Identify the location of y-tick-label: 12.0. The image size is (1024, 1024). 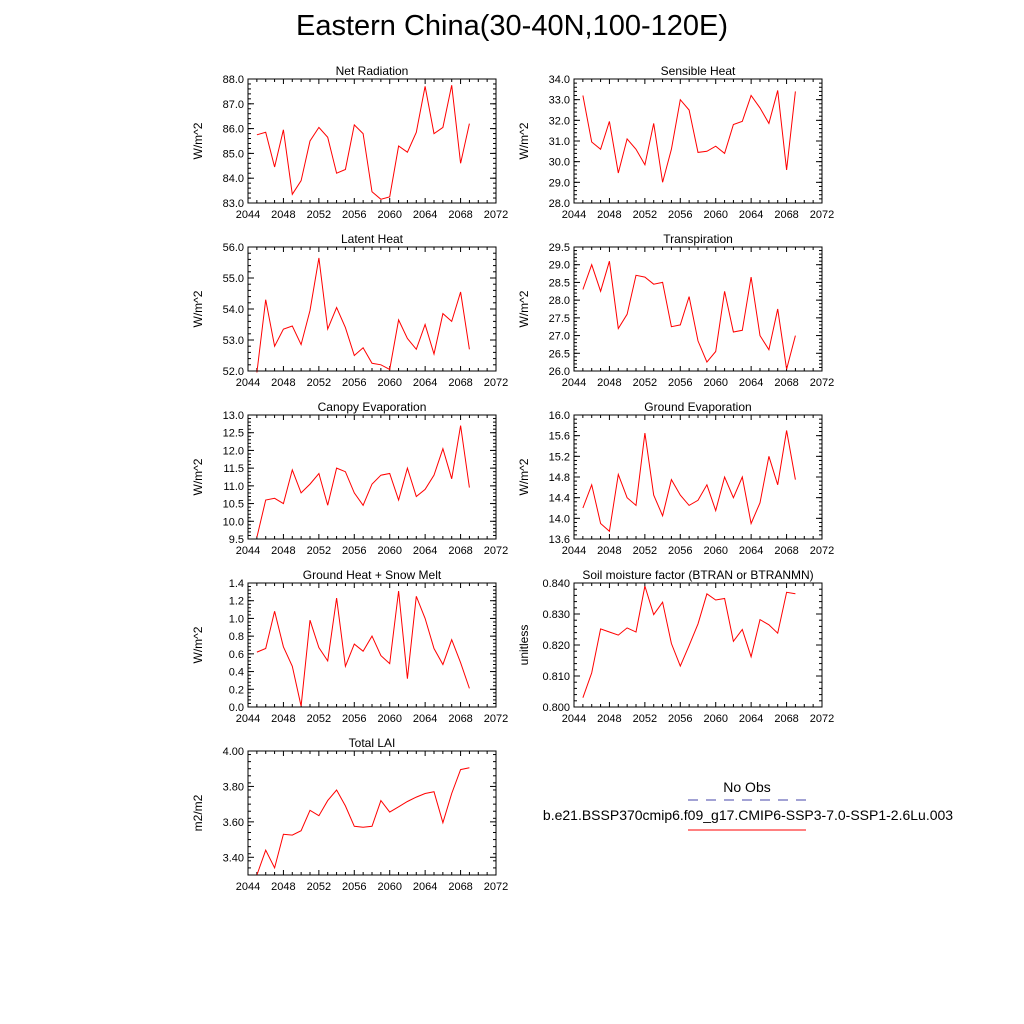
(233, 451).